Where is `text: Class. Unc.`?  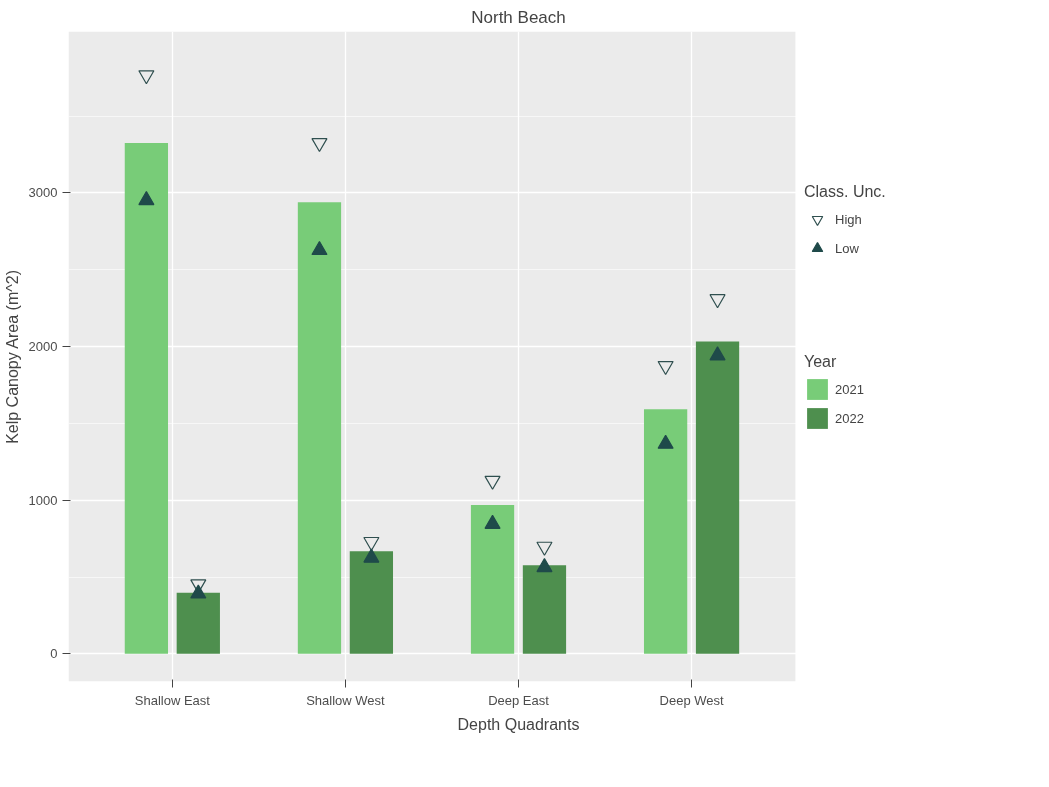
text: Class. Unc. is located at coordinates (845, 191).